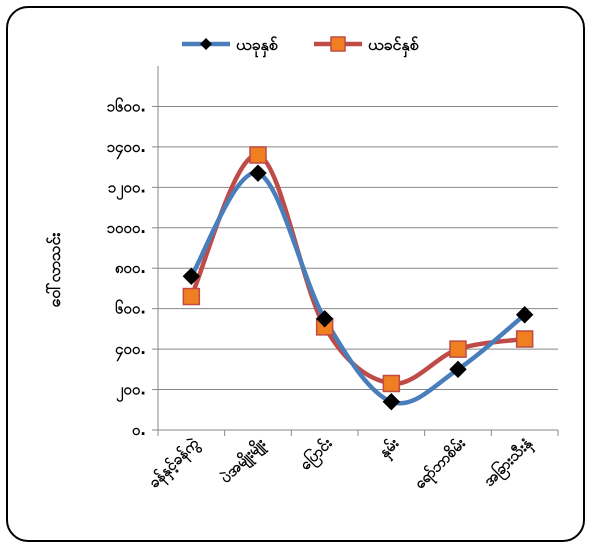  What do you see at coordinates (389, 448) in the screenshot?
I see `x-tick-label: နှမ်း` at bounding box center [389, 448].